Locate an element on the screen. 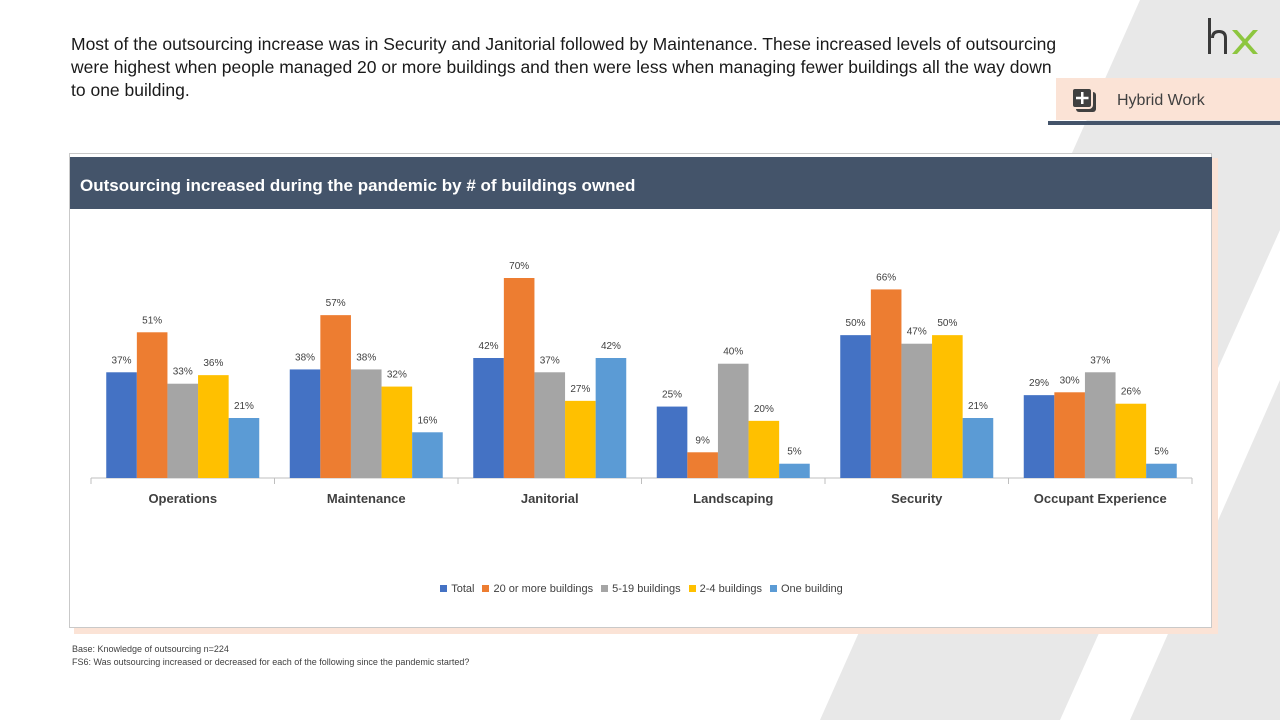  legend-item: 5-19 buildings is located at coordinates (641, 589).